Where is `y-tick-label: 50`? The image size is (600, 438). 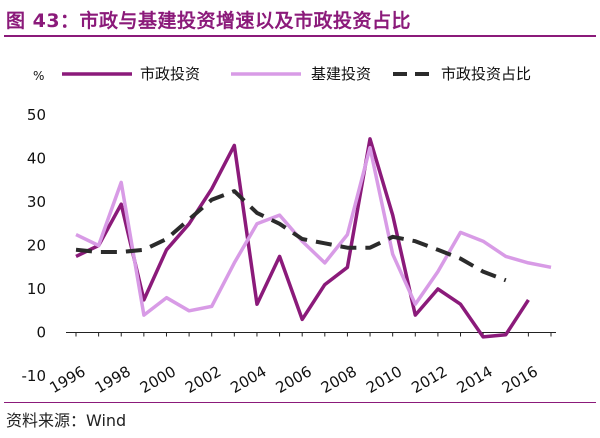 y-tick-label: 50 is located at coordinates (36, 115).